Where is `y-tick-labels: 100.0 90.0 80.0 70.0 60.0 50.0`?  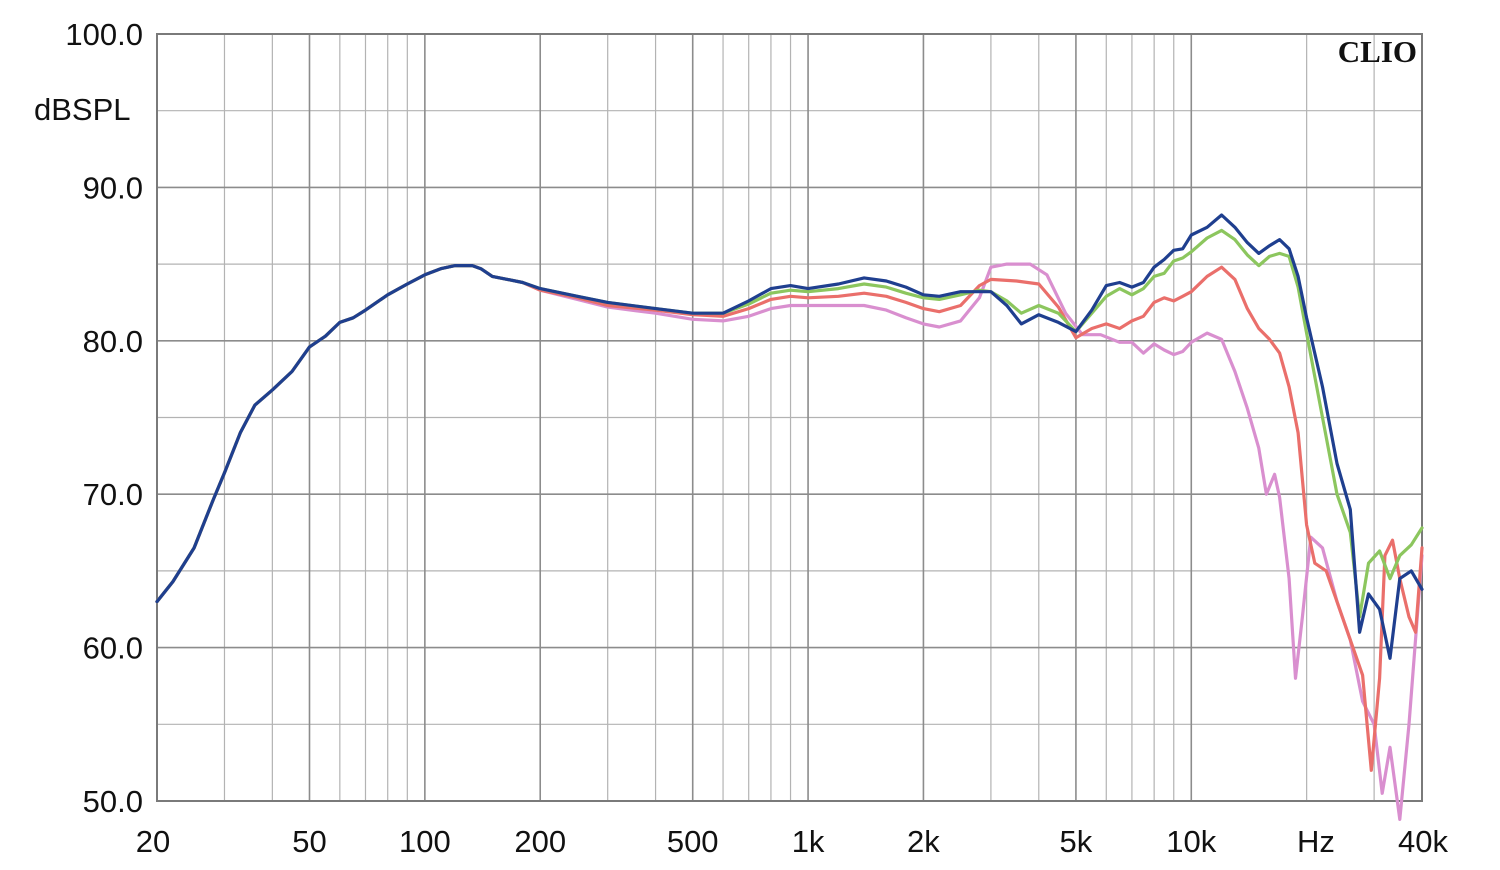 y-tick-labels: 100.0 90.0 80.0 70.0 60.0 50.0 is located at coordinates (104, 418).